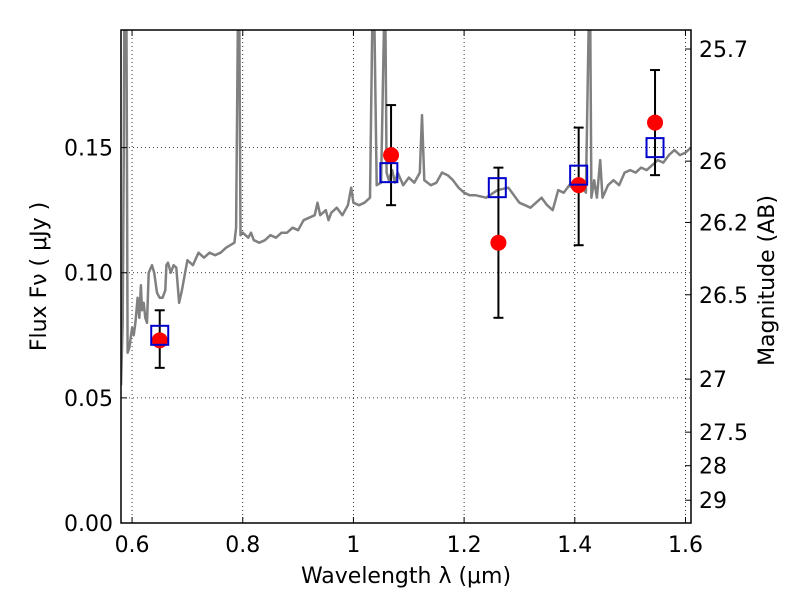  I want to click on y2-tick-label: 27, so click(713, 380).